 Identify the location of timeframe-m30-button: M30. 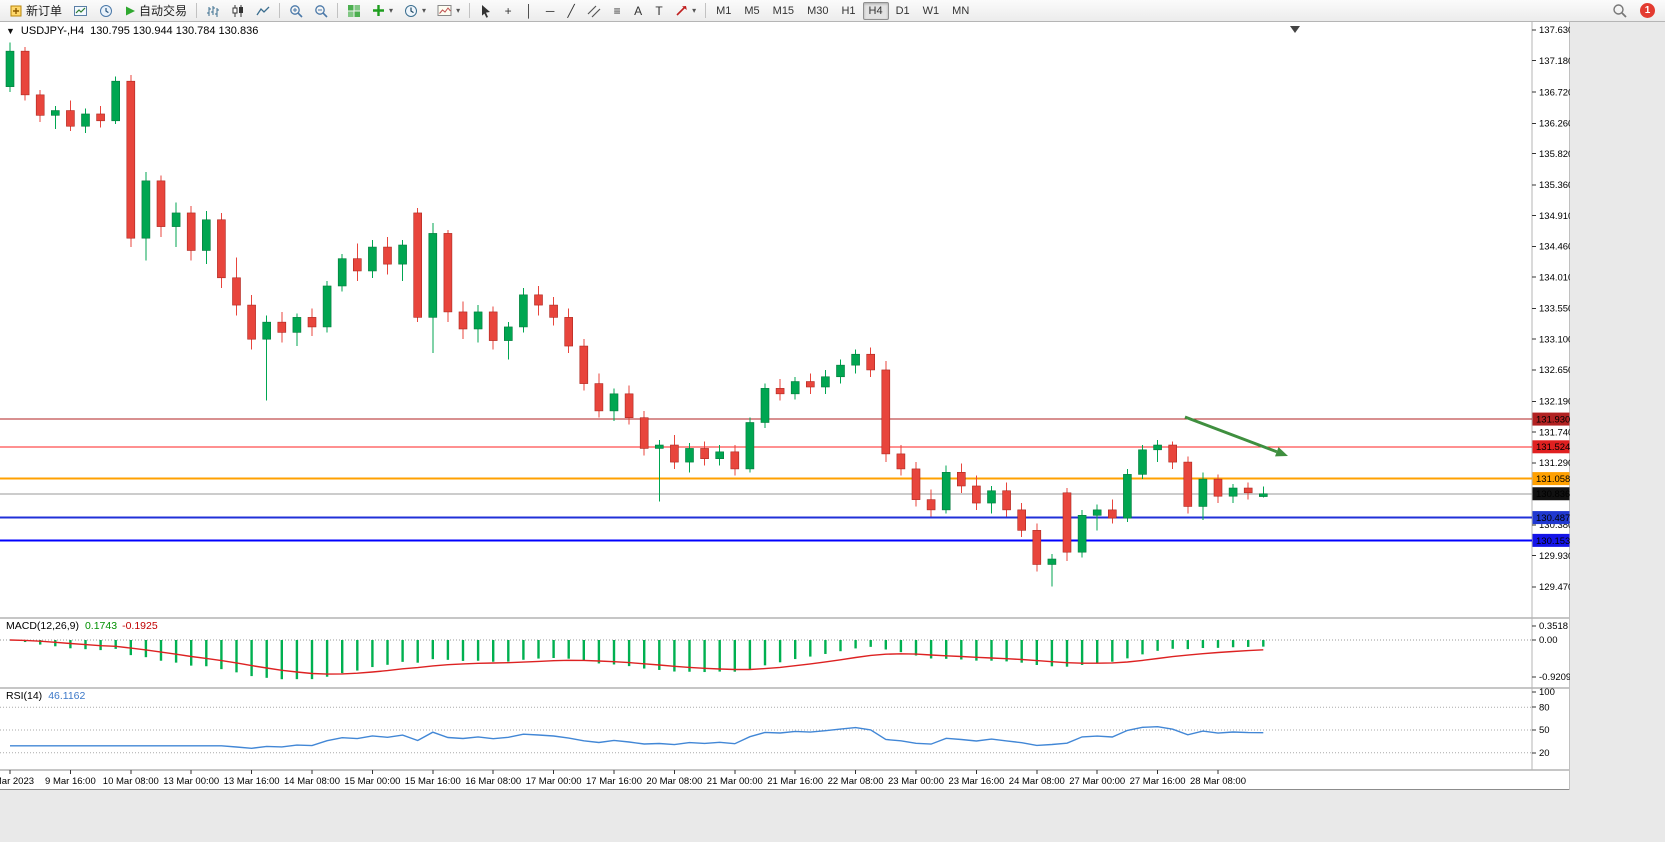
(817, 11).